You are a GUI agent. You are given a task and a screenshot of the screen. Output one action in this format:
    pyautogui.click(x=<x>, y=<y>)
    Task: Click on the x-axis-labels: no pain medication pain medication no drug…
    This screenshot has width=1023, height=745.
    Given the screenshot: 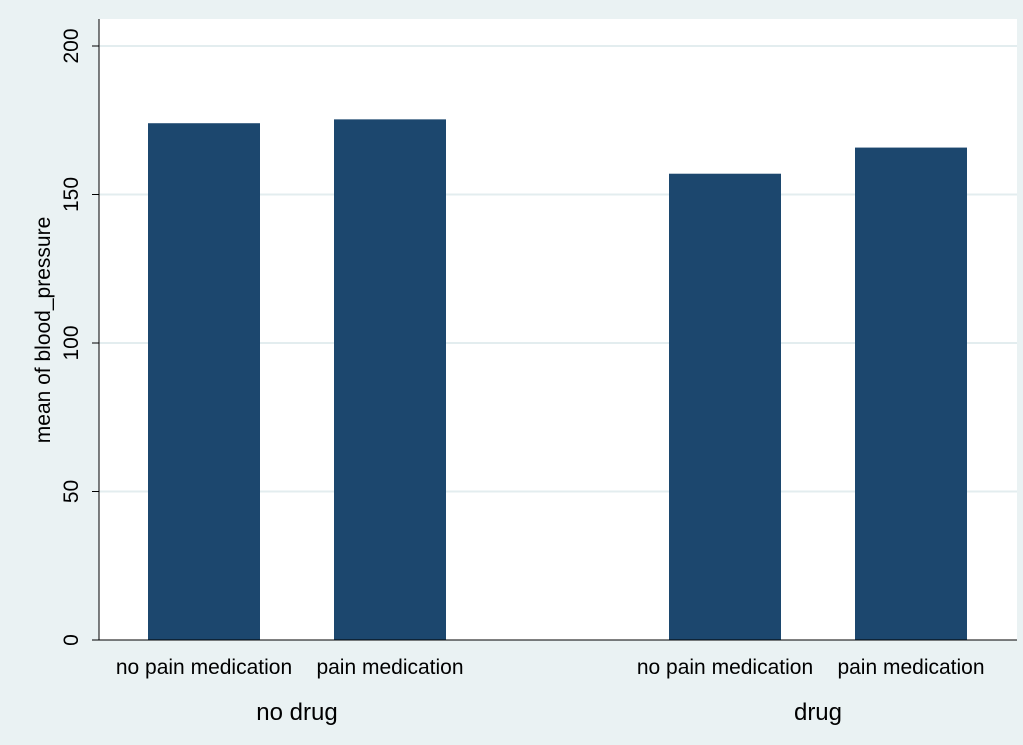 What is the action you would take?
    pyautogui.click(x=550, y=691)
    